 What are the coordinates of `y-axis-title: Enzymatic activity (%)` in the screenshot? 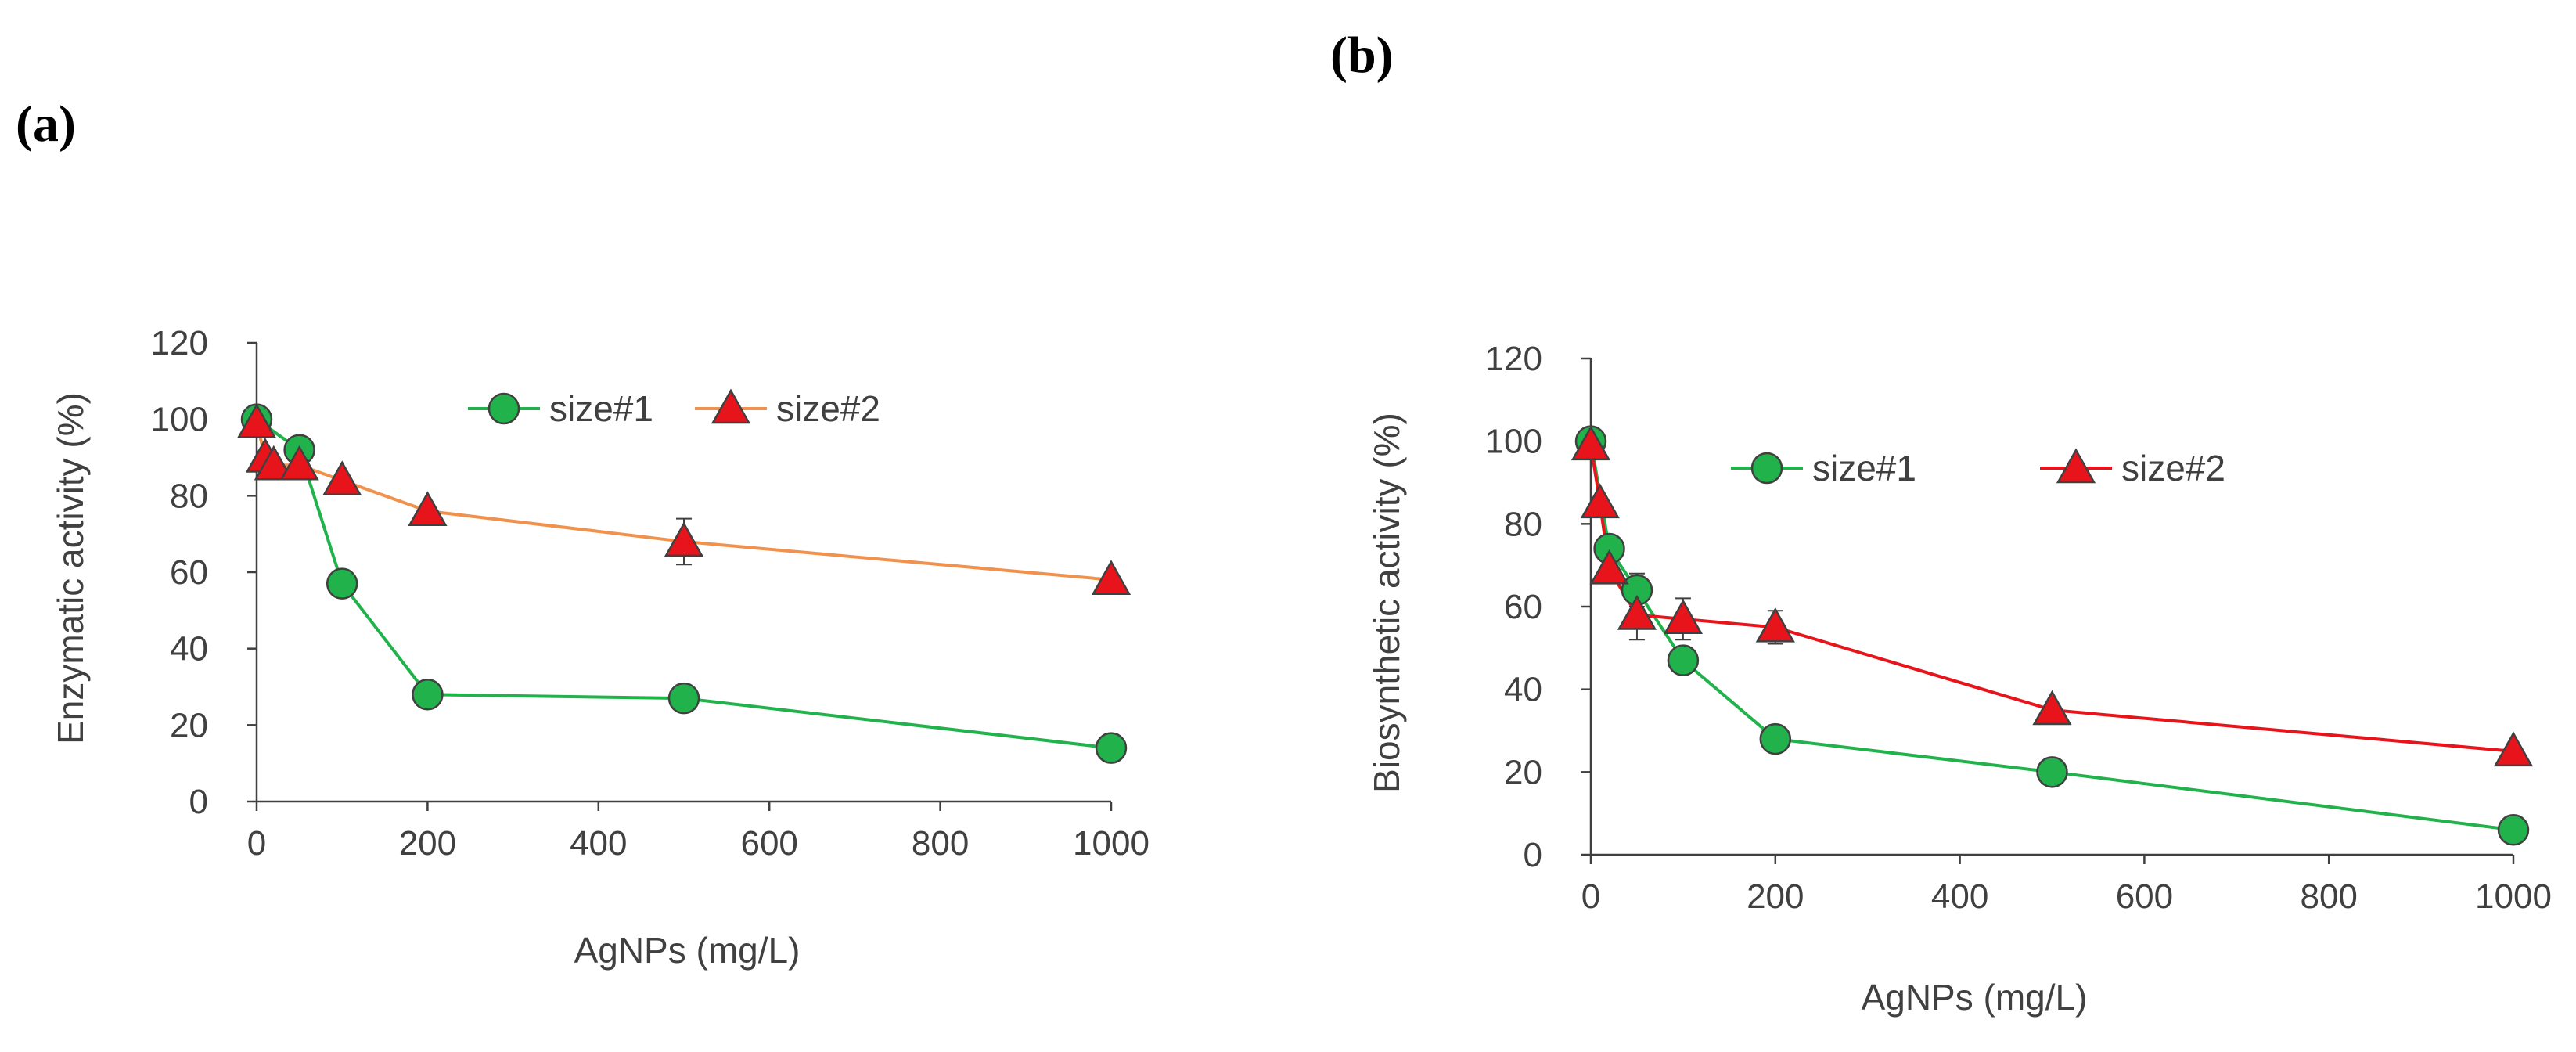 It's located at (70, 568).